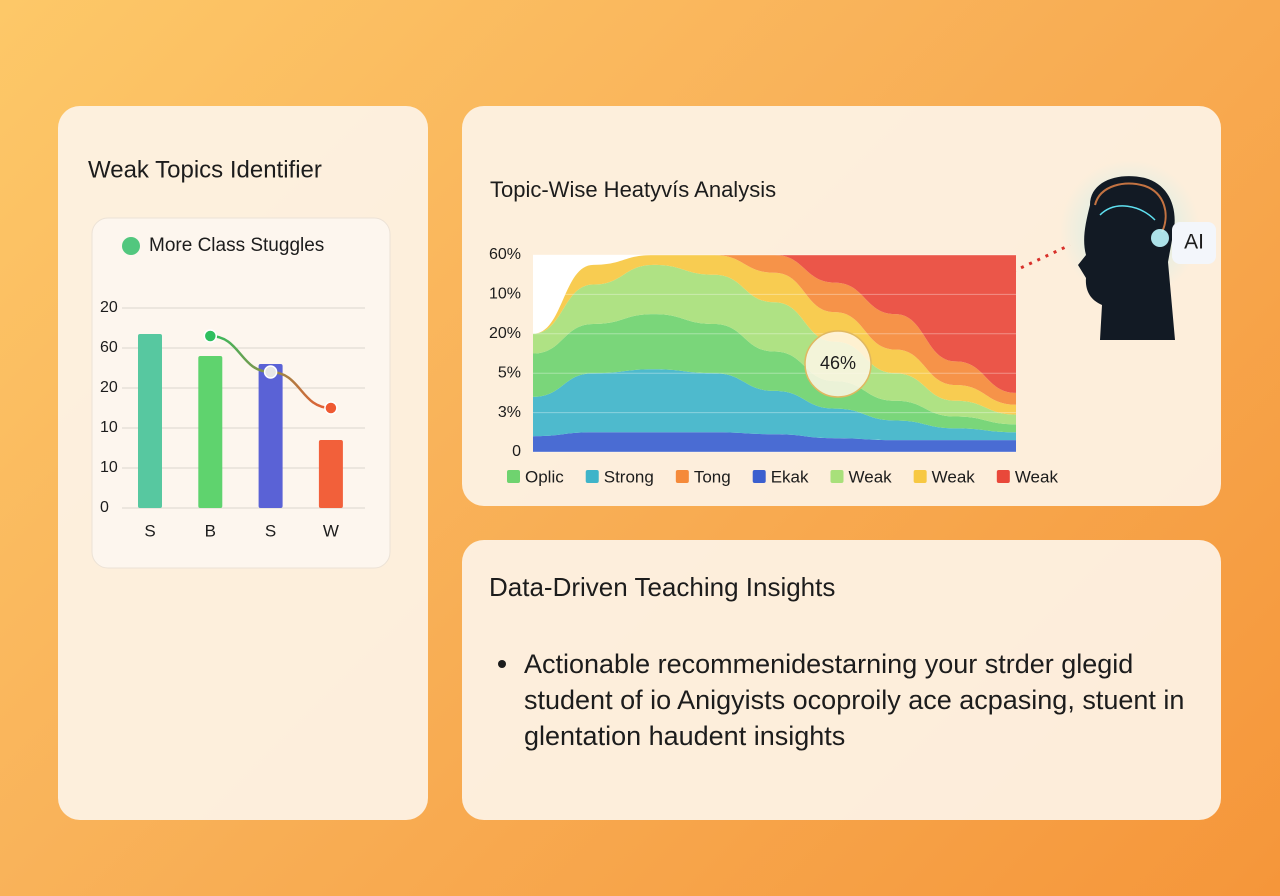 The height and width of the screenshot is (896, 1280). I want to click on legend-label: Strong, so click(629, 476).